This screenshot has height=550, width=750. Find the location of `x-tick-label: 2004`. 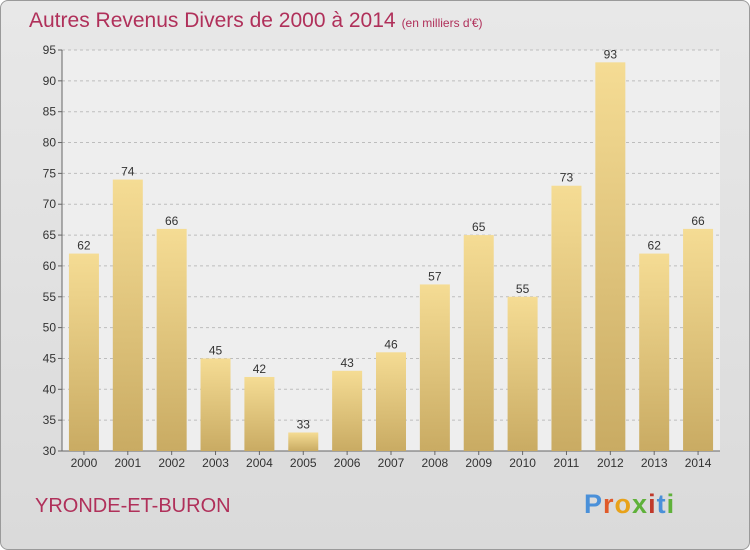

x-tick-label: 2004 is located at coordinates (259, 463).